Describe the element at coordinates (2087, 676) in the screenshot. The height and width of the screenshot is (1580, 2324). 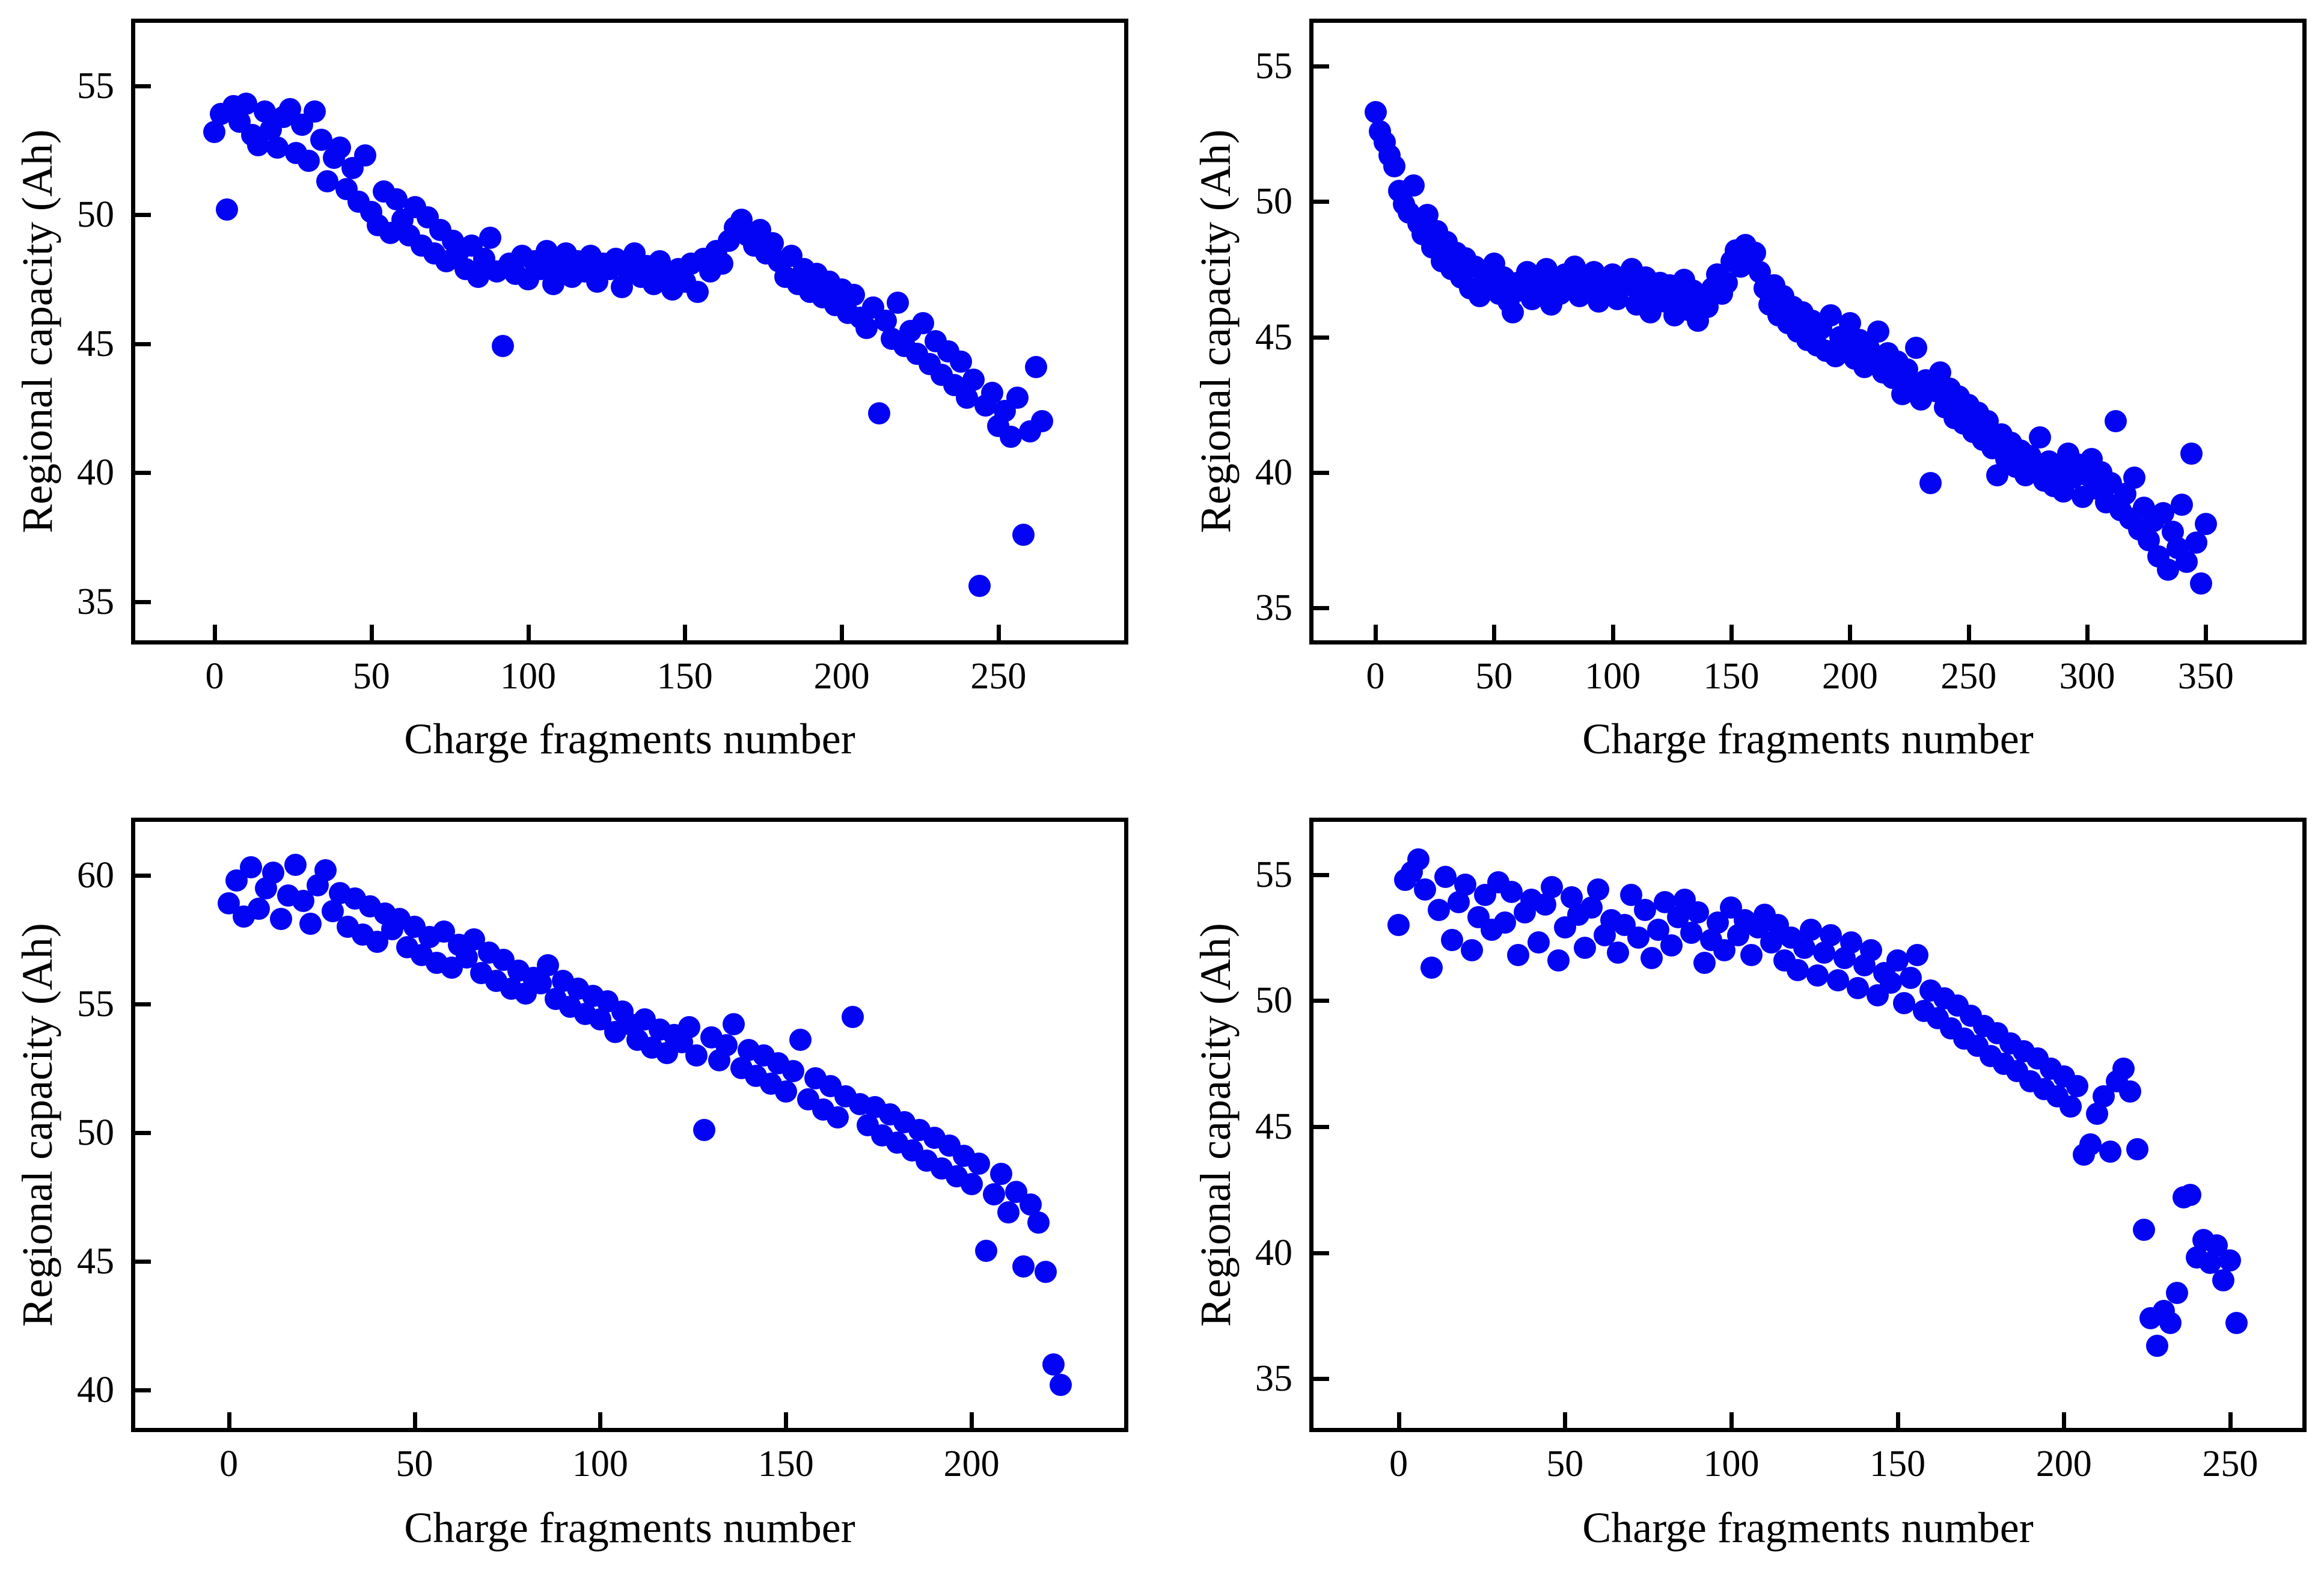
I see `x-tick-label: 300` at that location.